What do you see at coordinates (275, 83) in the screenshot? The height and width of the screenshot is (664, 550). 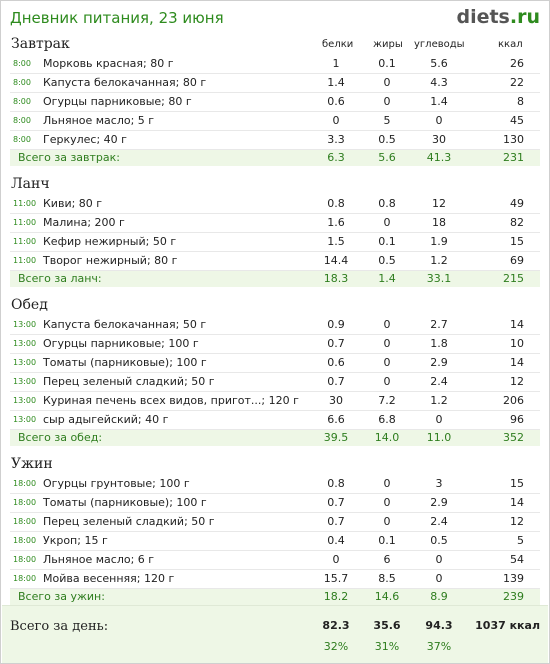 I see `food-row: 8:00 Капуста белокачанная; 80 г 1.4 0 4.3 22` at bounding box center [275, 83].